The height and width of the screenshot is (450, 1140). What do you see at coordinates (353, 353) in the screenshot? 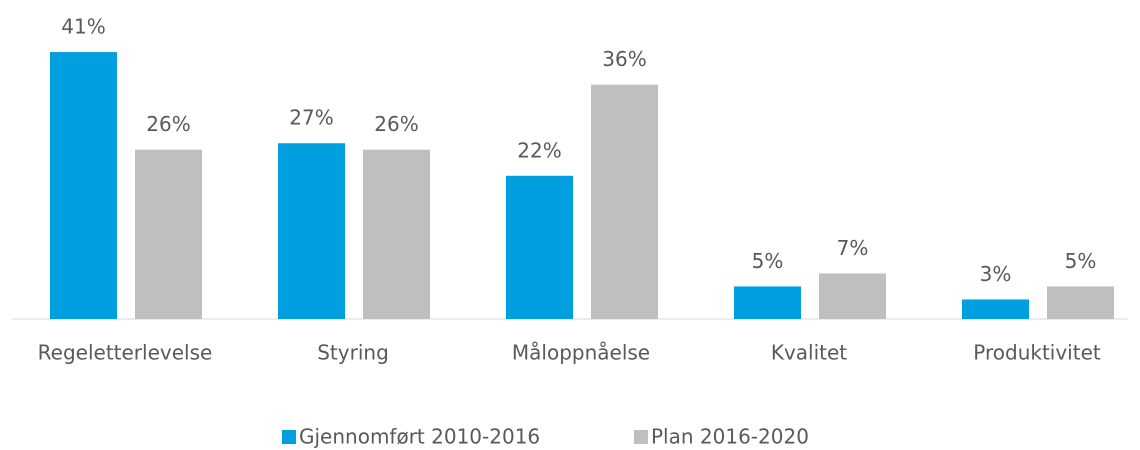
I see `x-tick-label: Styring` at bounding box center [353, 353].